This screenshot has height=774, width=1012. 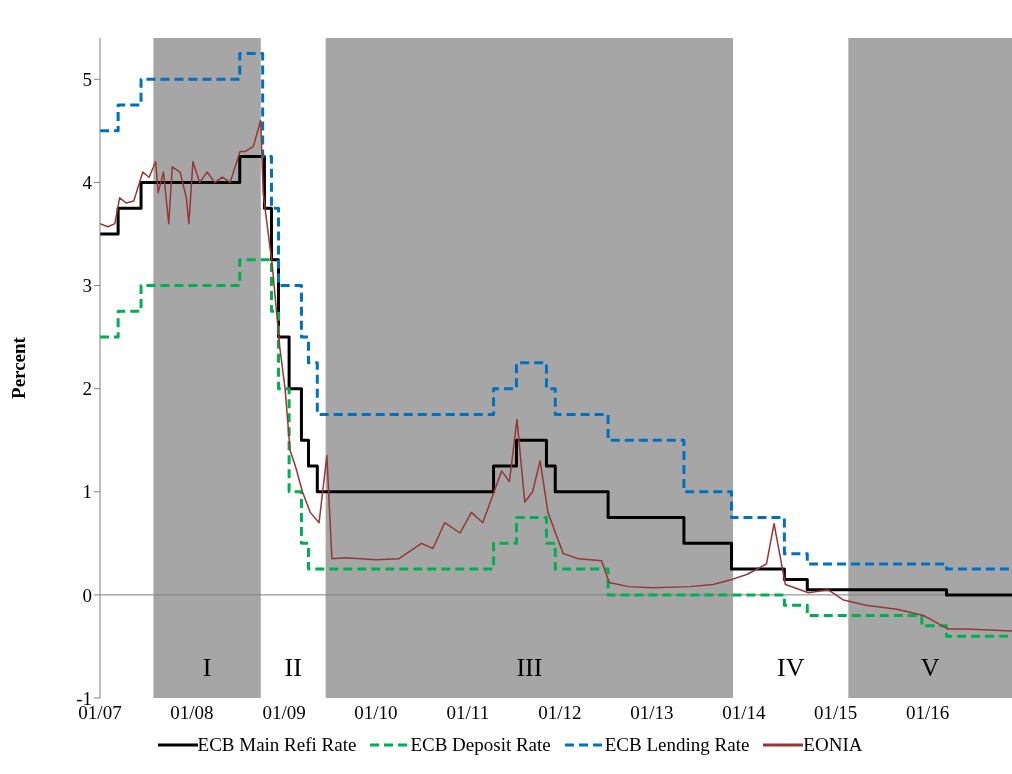 What do you see at coordinates (18, 367) in the screenshot?
I see `y-axis-title: Percent` at bounding box center [18, 367].